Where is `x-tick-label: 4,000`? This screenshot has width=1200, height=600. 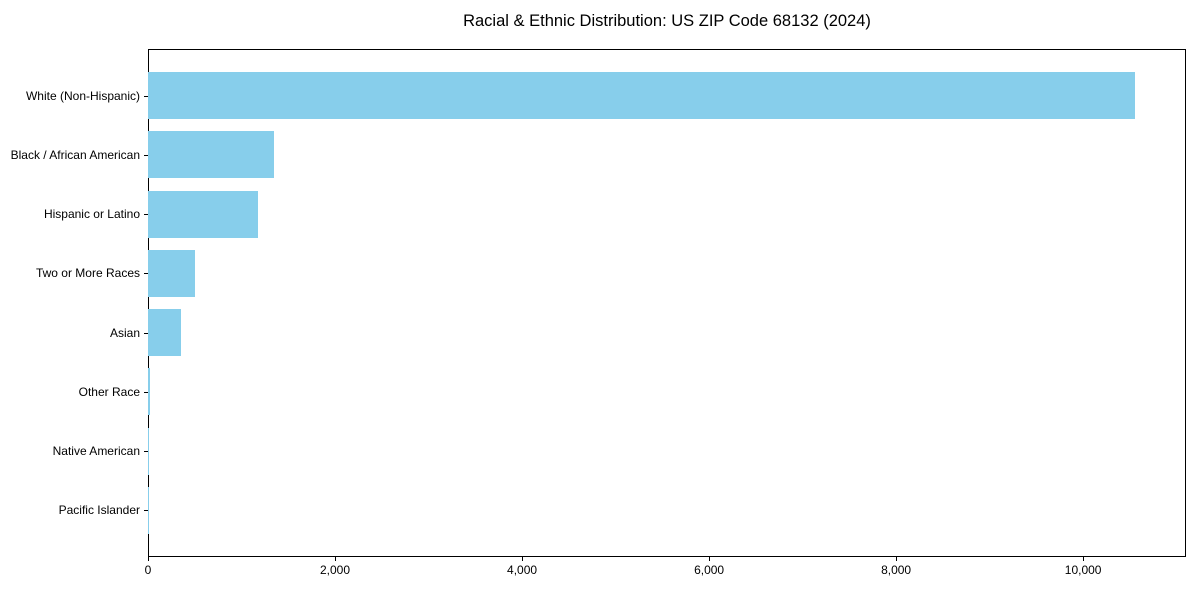 x-tick-label: 4,000 is located at coordinates (522, 570).